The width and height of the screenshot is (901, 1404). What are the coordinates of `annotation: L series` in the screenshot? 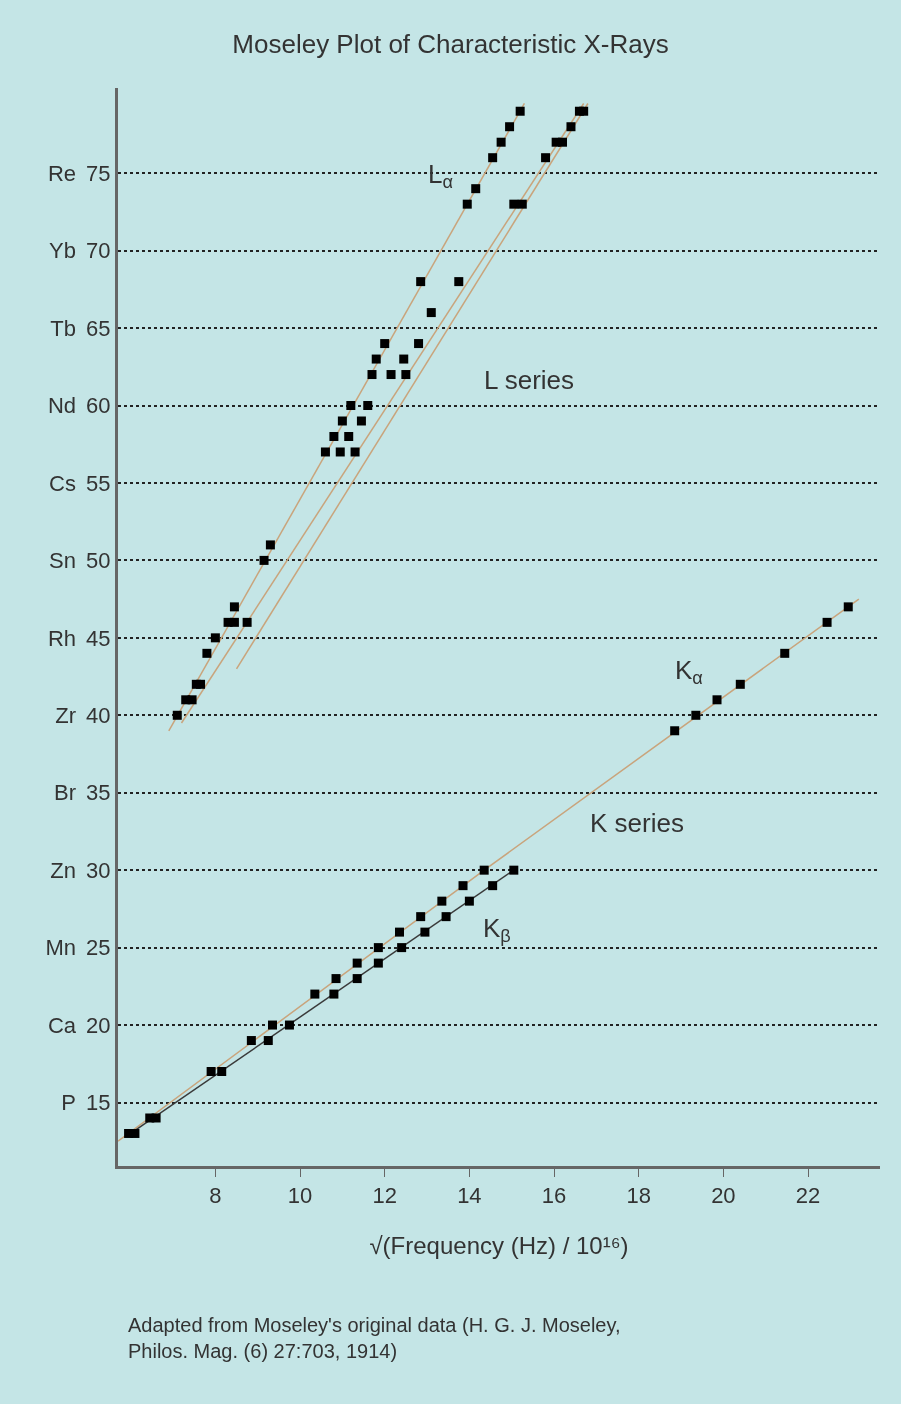 It's located at (529, 380).